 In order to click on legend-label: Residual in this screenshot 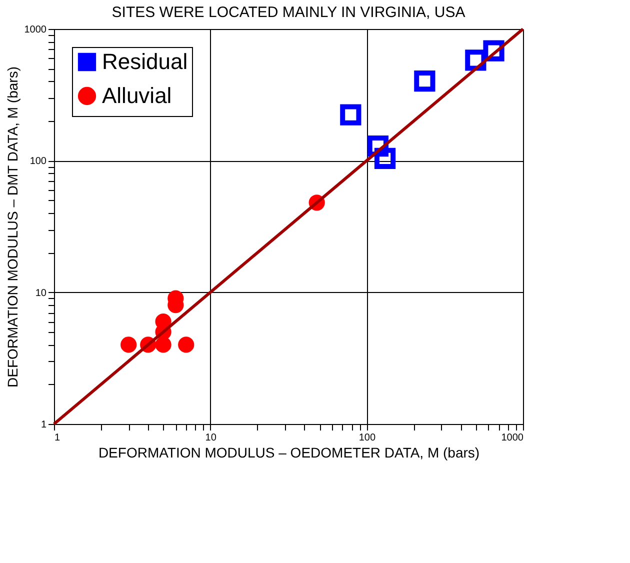, I will do `click(145, 61)`.